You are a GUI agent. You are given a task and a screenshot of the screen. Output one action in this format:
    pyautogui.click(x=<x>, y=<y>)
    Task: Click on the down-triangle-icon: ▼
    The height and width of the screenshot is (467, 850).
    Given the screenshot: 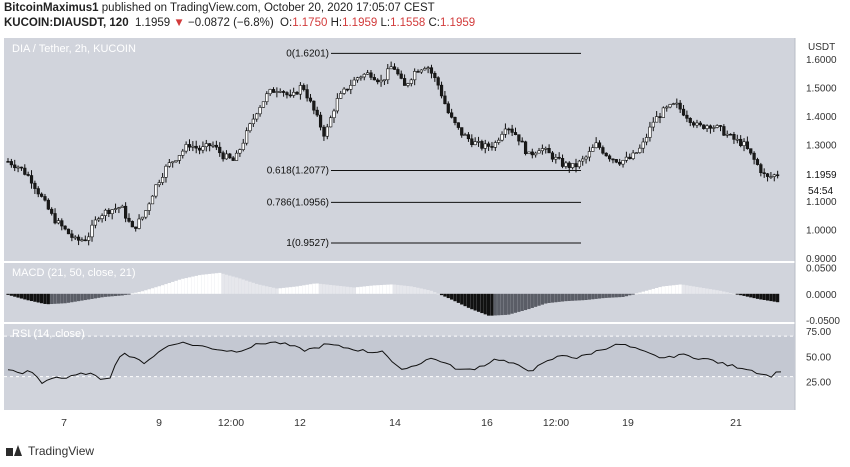 What is the action you would take?
    pyautogui.click(x=179, y=23)
    